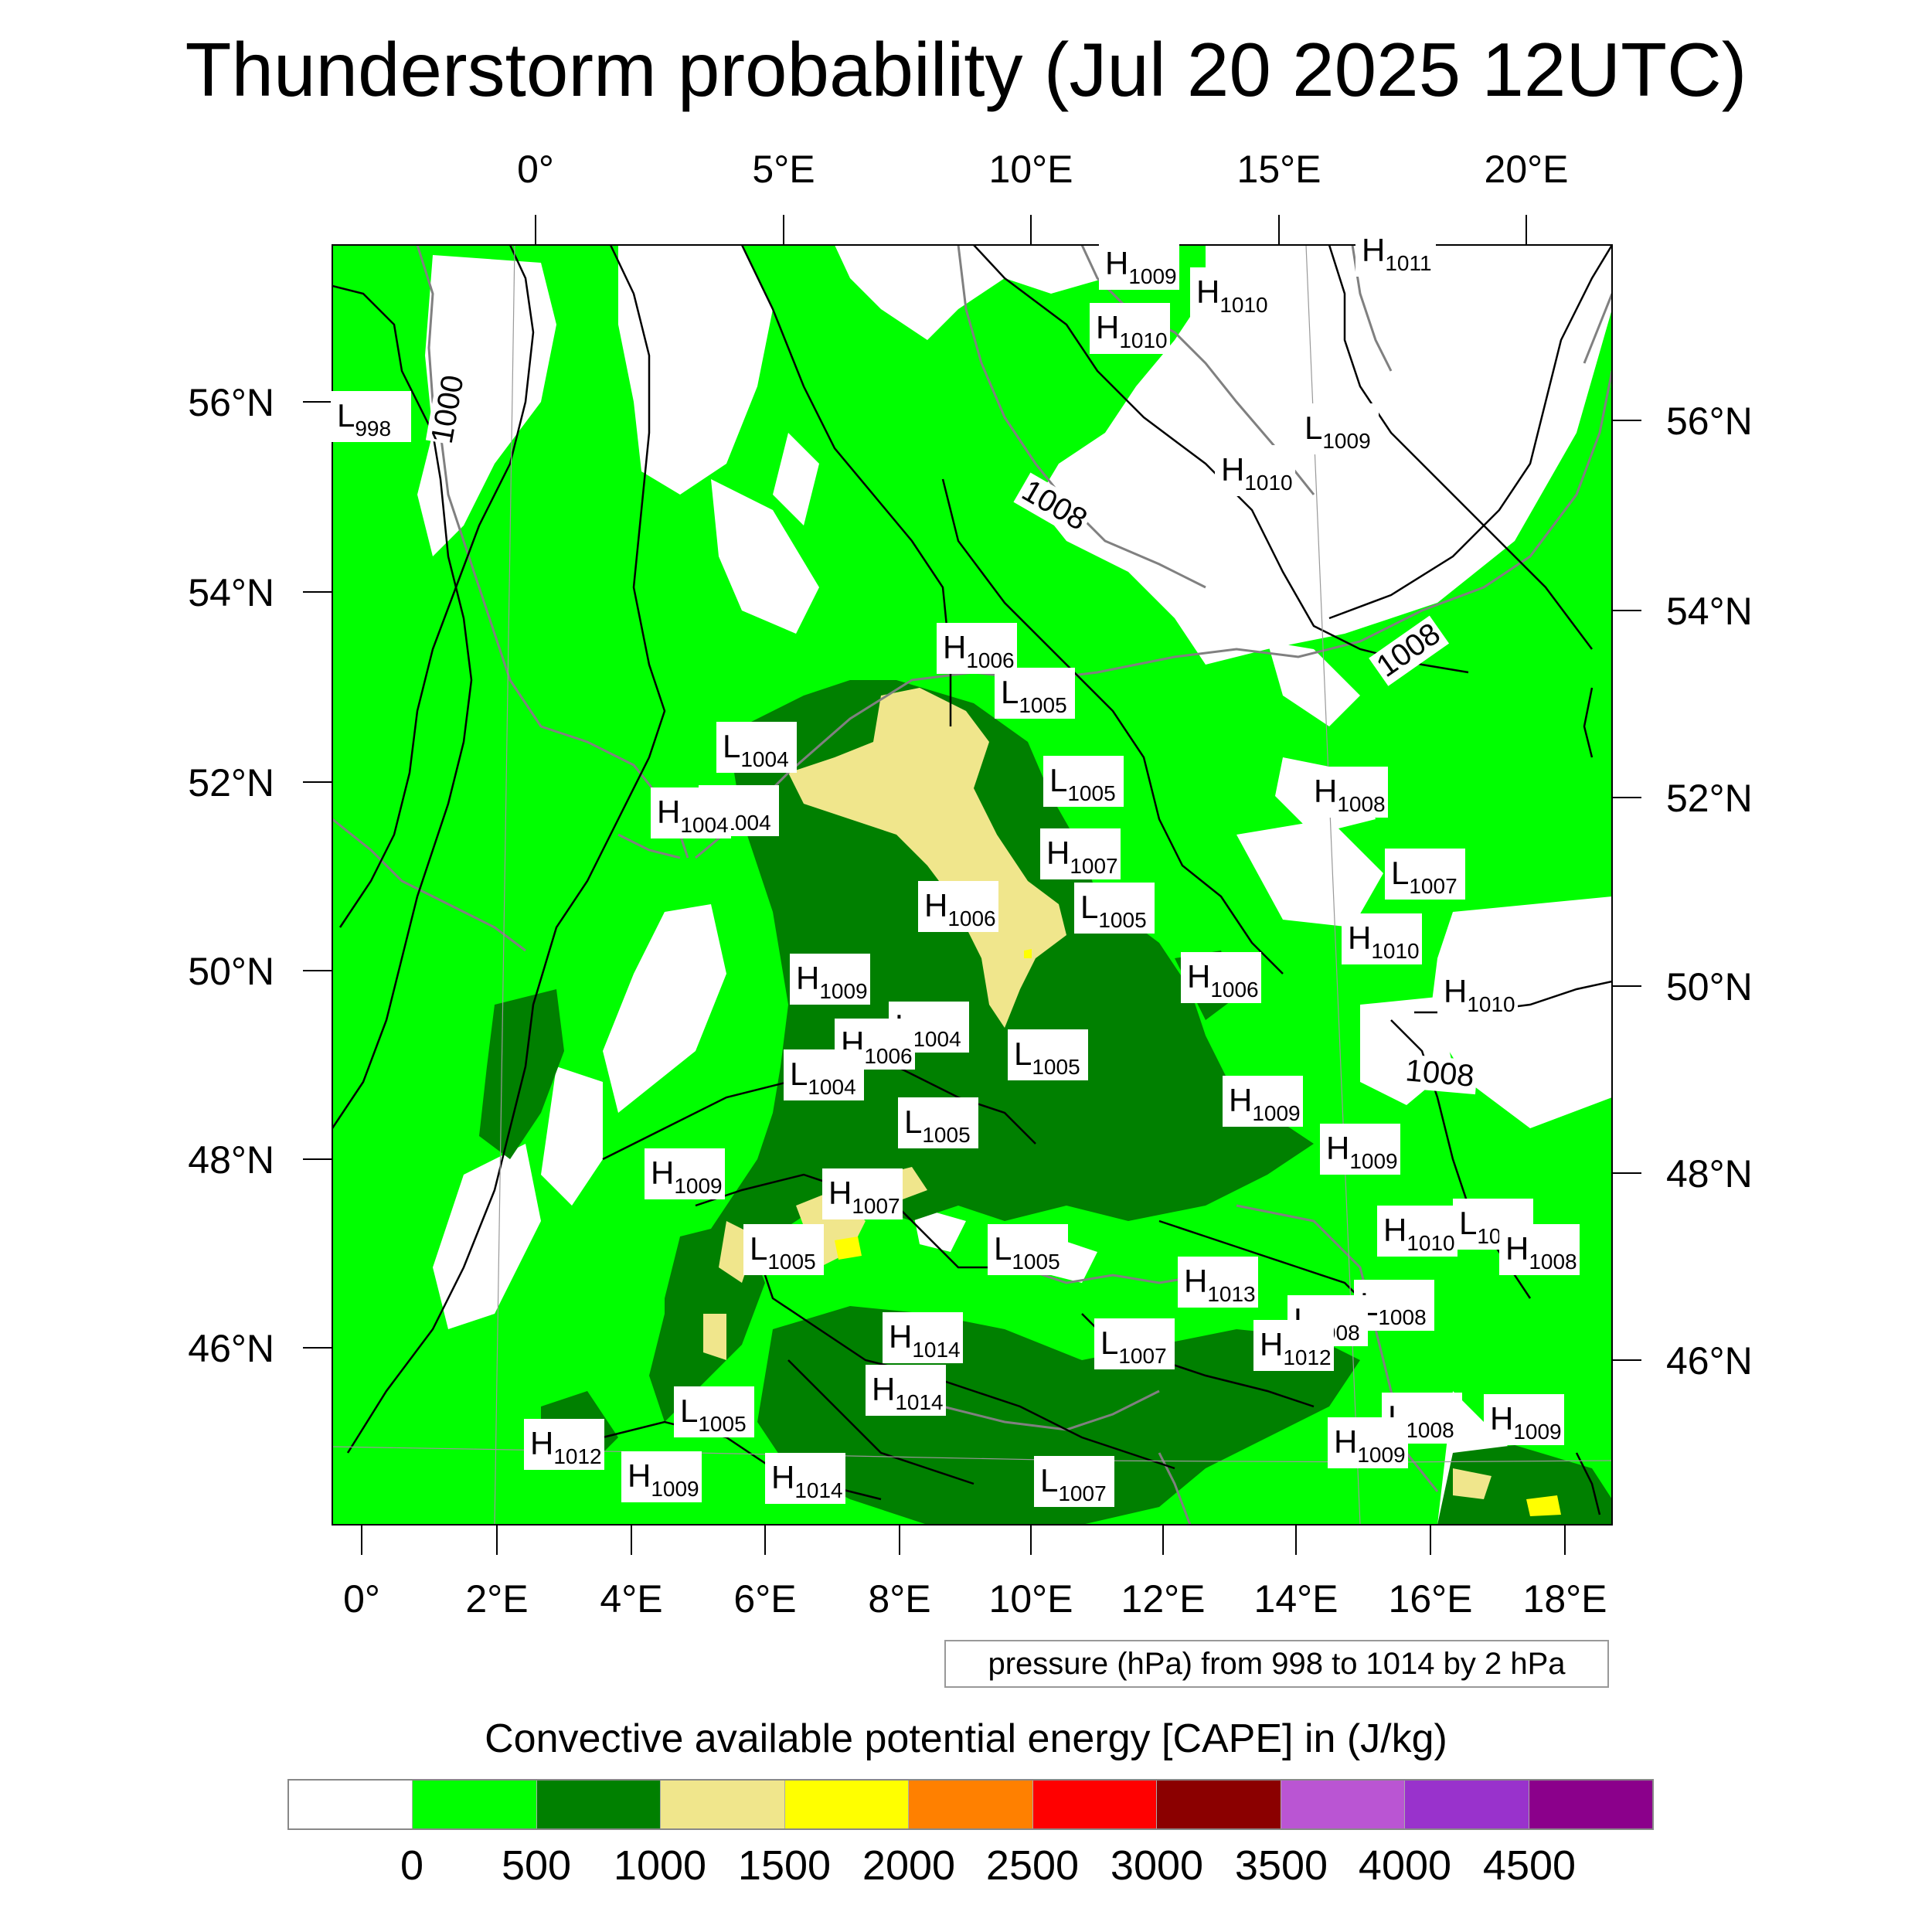  I want to click on colorbar, so click(971, 1804).